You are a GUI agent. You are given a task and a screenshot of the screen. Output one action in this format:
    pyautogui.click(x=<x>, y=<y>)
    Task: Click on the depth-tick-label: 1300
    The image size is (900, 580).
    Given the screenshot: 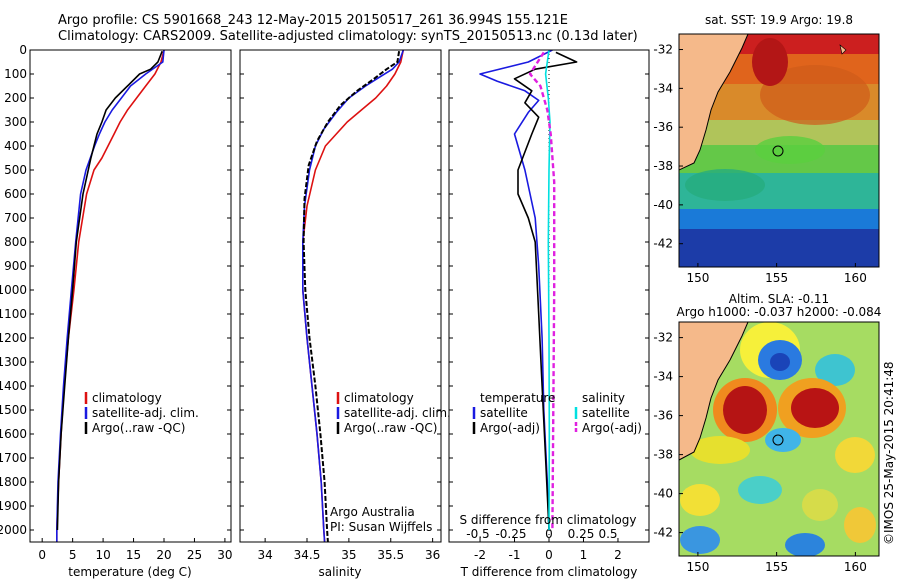 What is the action you would take?
    pyautogui.click(x=13, y=362)
    